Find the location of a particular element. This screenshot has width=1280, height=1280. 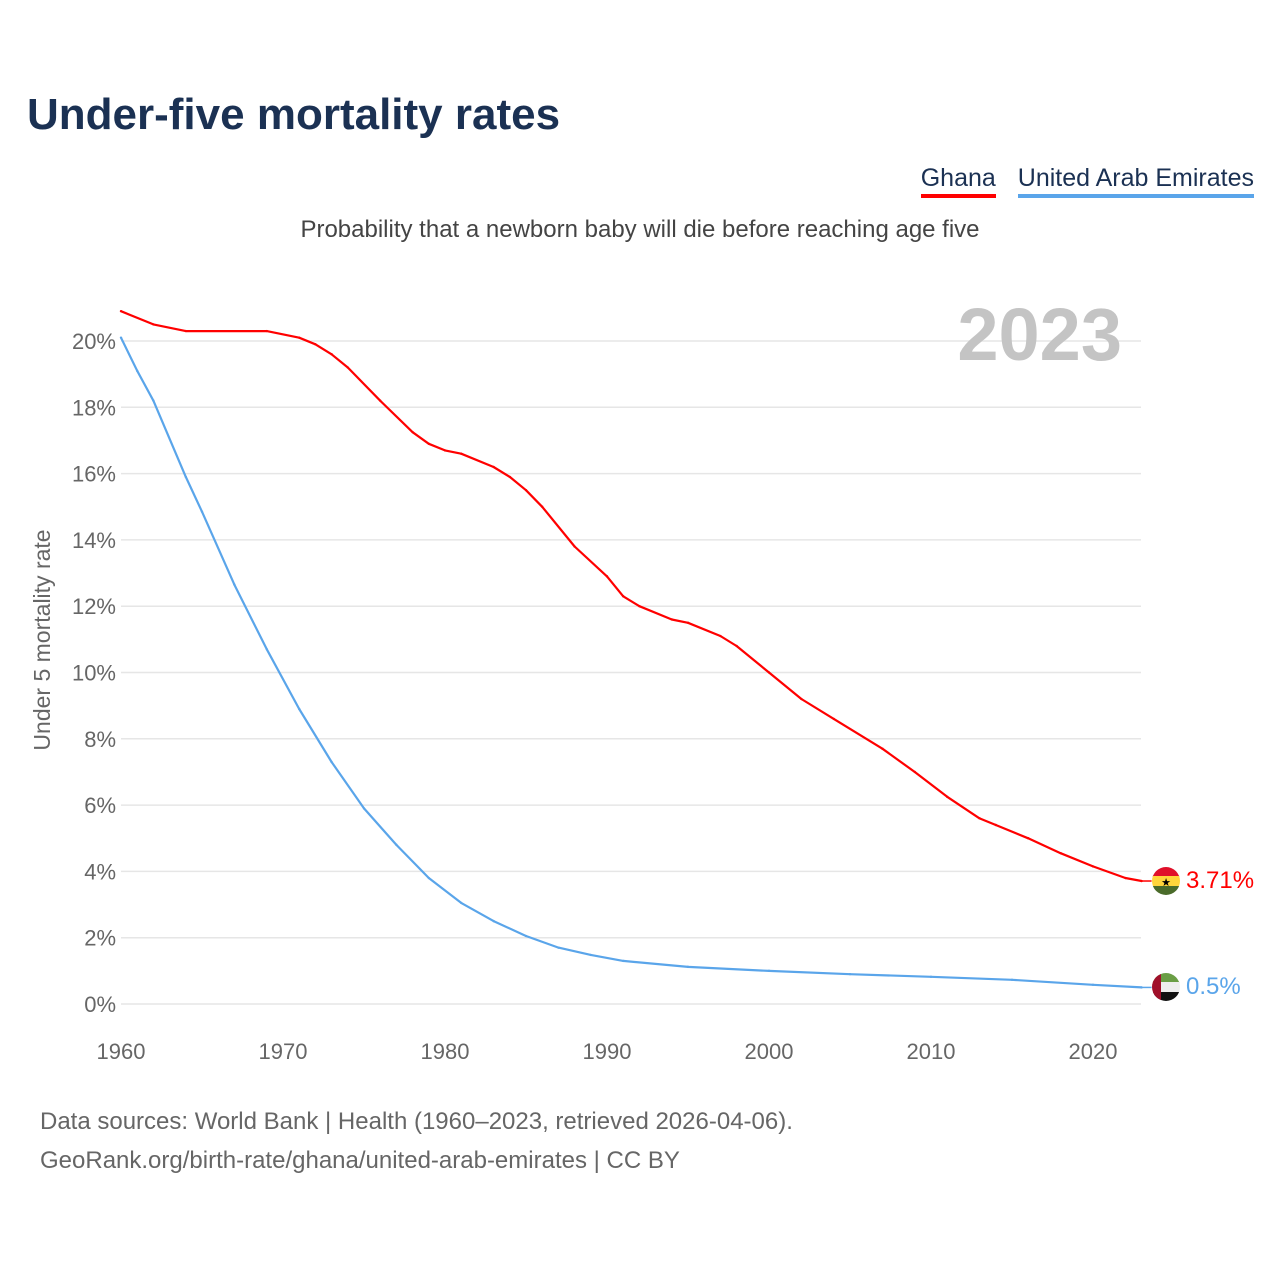

ghana-end-label: 3.71% is located at coordinates (1220, 880).